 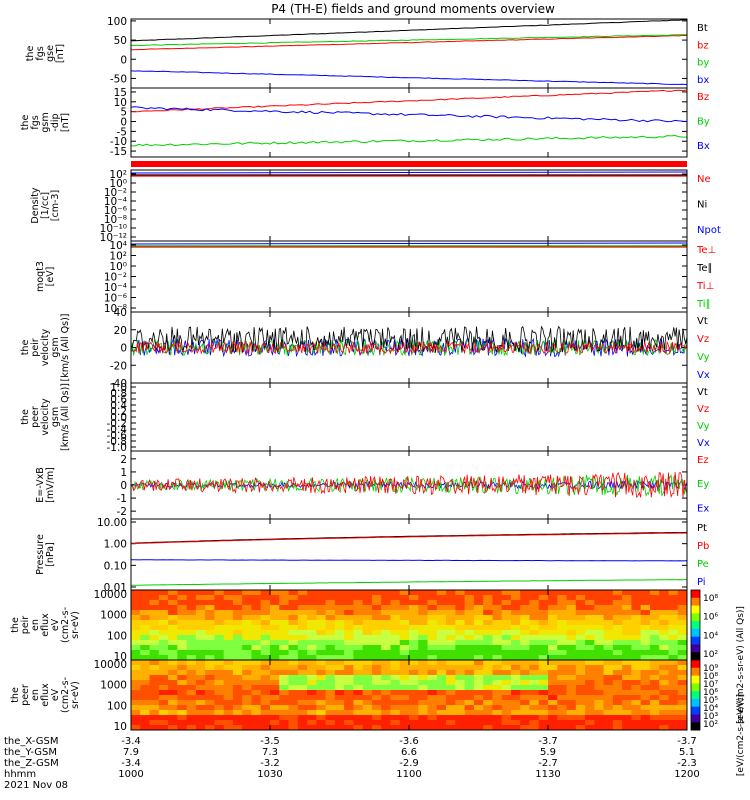 I want to click on plot-area, so click(x=409, y=485).